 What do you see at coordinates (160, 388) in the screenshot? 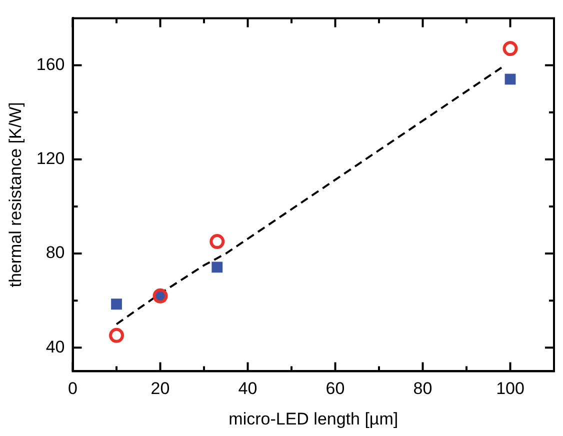
I see `x-tick-label: 20` at bounding box center [160, 388].